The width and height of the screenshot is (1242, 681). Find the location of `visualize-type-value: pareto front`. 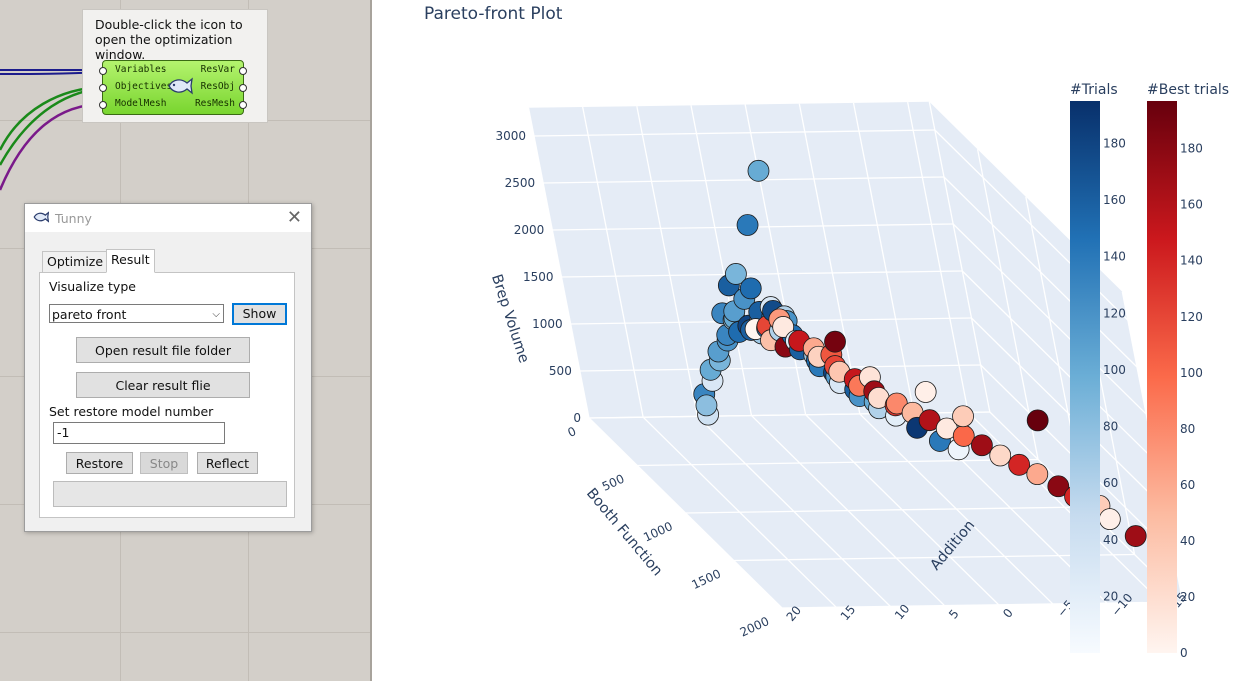

visualize-type-value: pareto front is located at coordinates (89, 314).